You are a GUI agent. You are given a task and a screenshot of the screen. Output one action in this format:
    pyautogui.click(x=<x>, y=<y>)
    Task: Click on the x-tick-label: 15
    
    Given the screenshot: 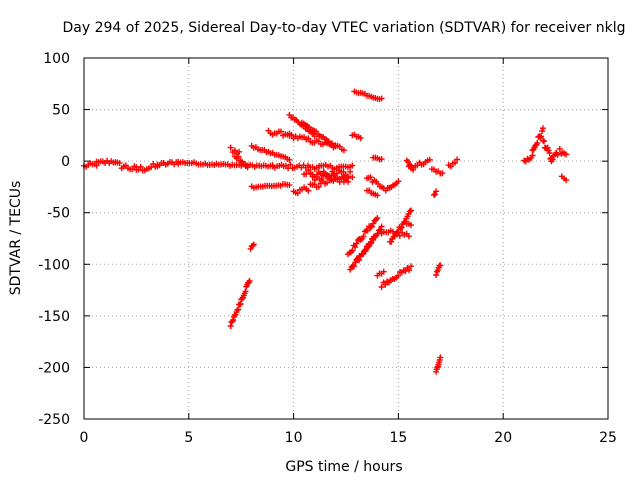 What is the action you would take?
    pyautogui.click(x=398, y=438)
    